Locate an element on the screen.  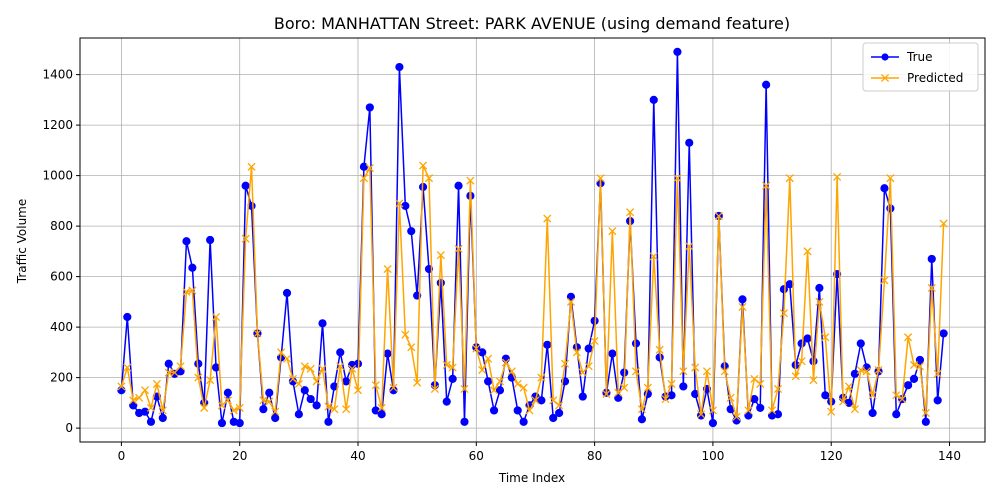
x-tick-label: 0 is located at coordinates (122, 456).